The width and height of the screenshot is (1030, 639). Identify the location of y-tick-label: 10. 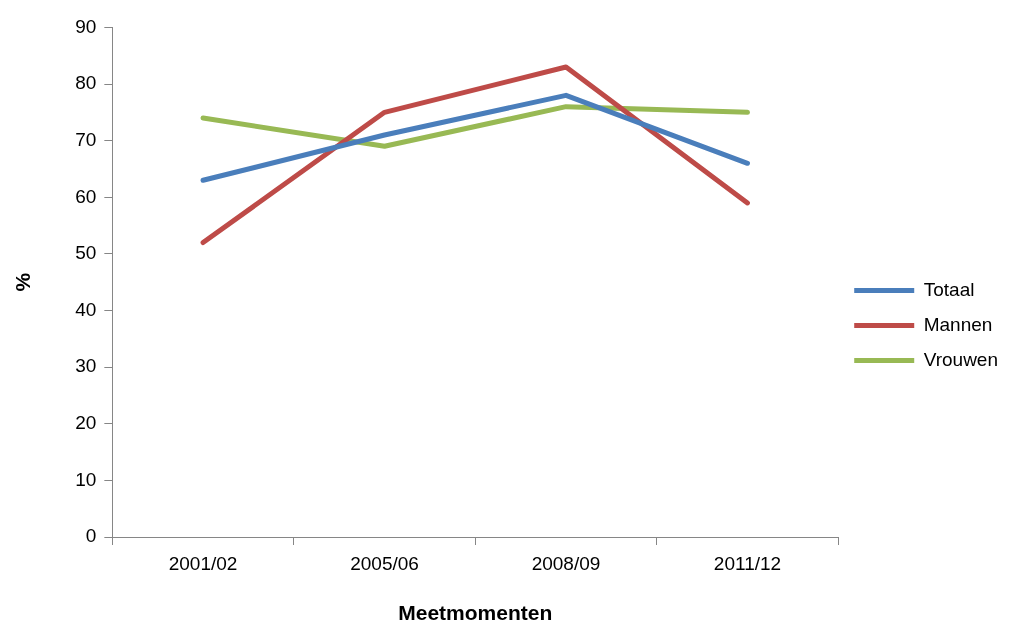
(86, 479).